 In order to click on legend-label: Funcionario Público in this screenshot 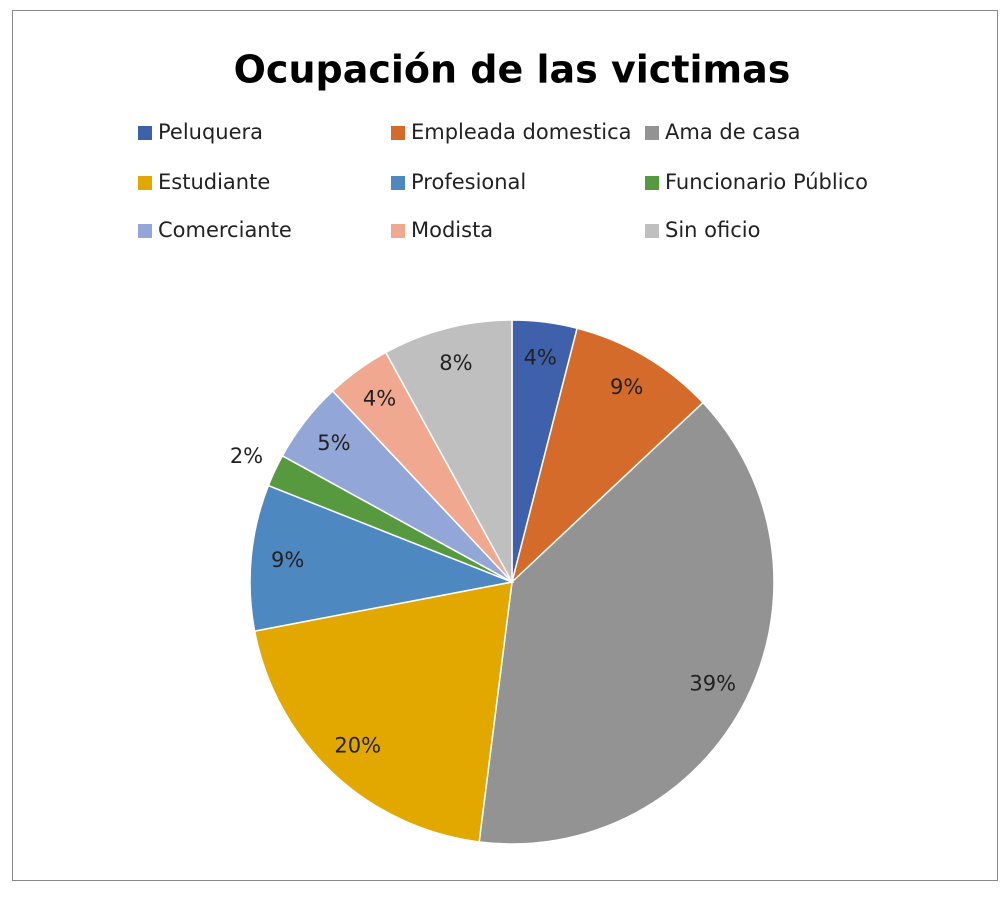, I will do `click(766, 182)`.